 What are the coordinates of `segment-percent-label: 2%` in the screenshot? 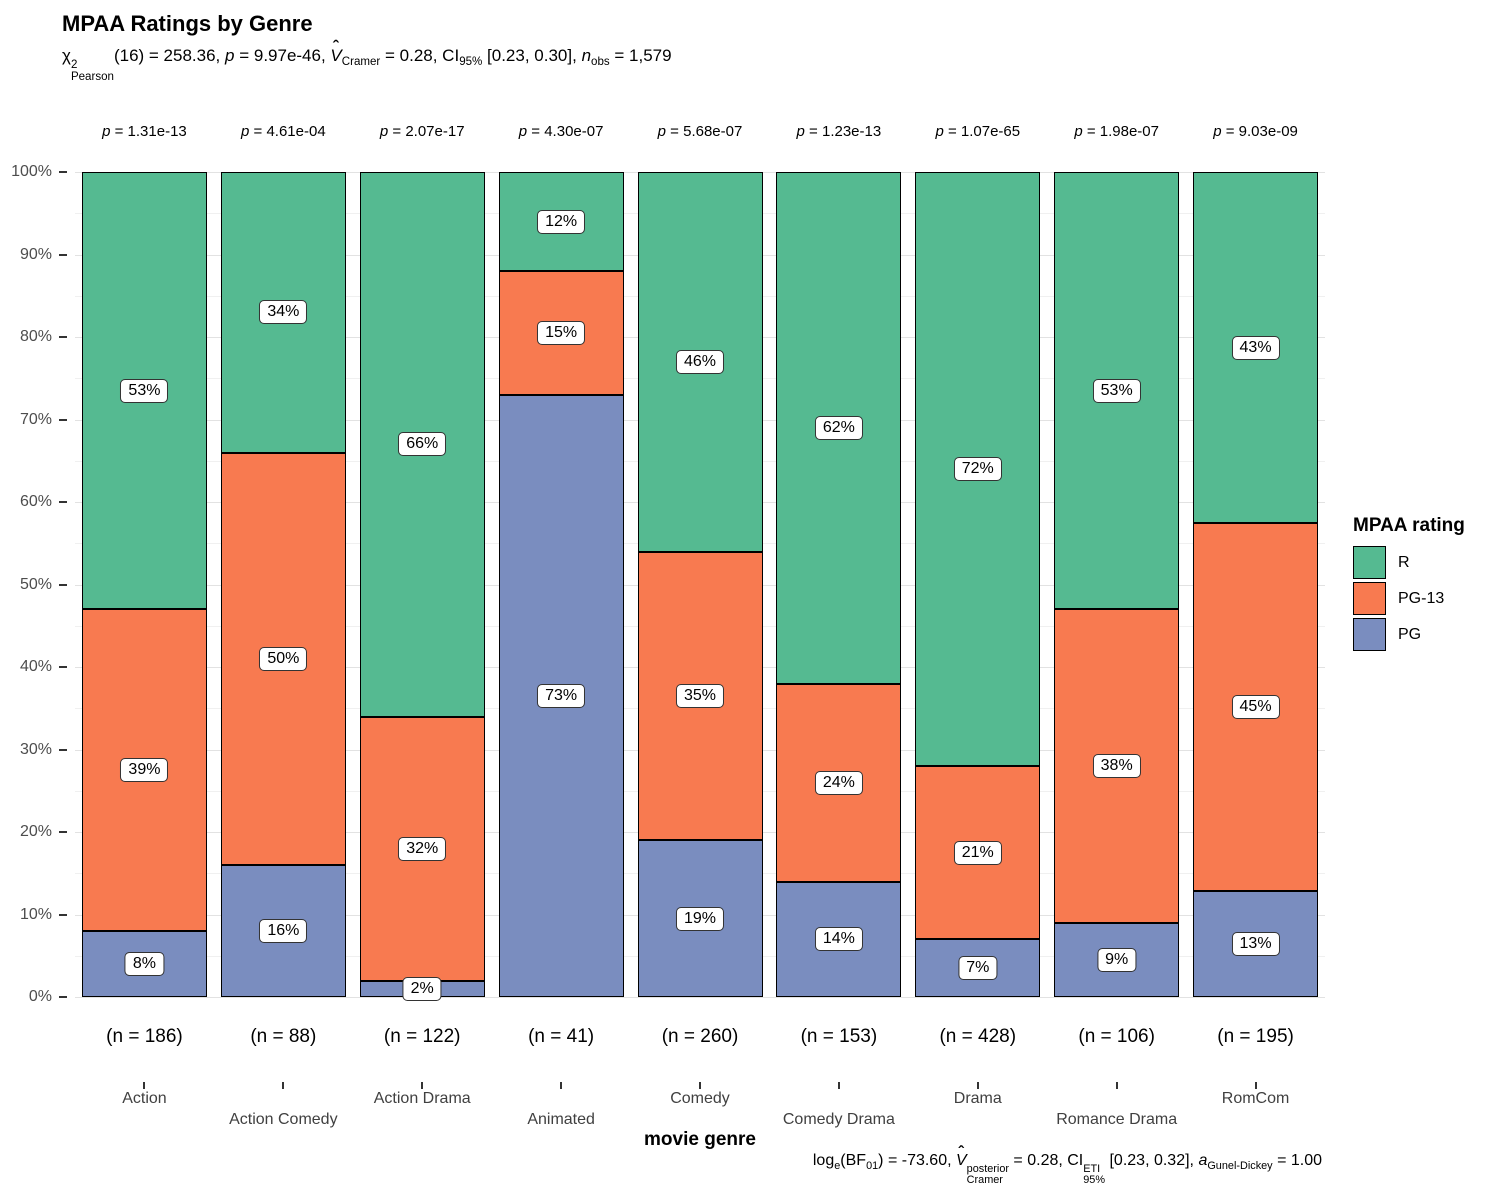 It's located at (422, 988).